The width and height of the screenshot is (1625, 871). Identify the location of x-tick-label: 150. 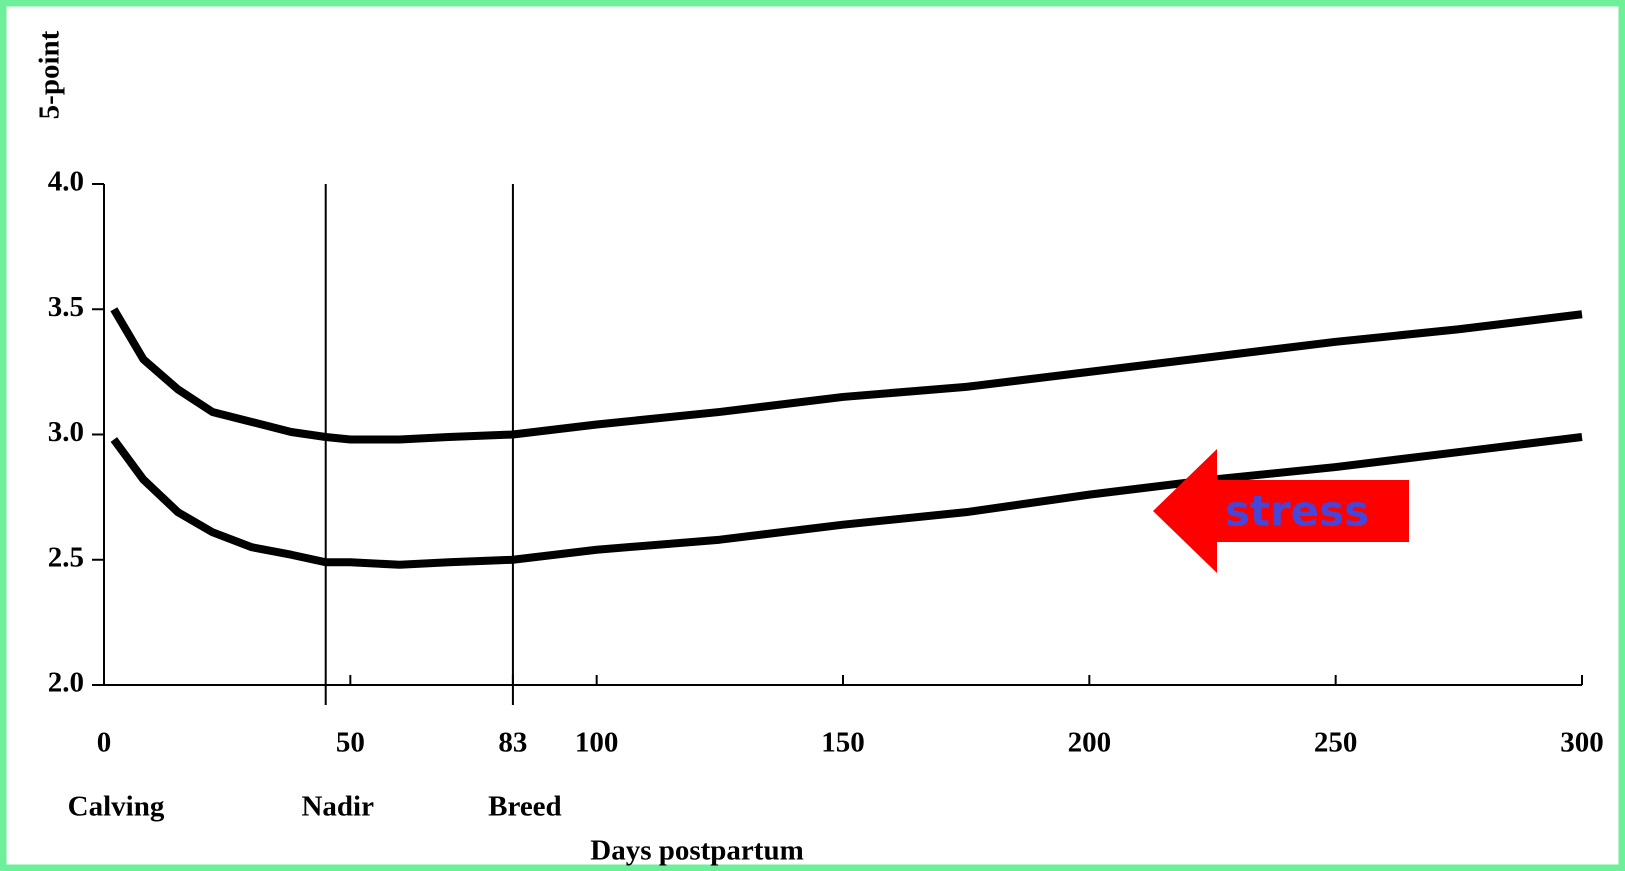
(843, 743).